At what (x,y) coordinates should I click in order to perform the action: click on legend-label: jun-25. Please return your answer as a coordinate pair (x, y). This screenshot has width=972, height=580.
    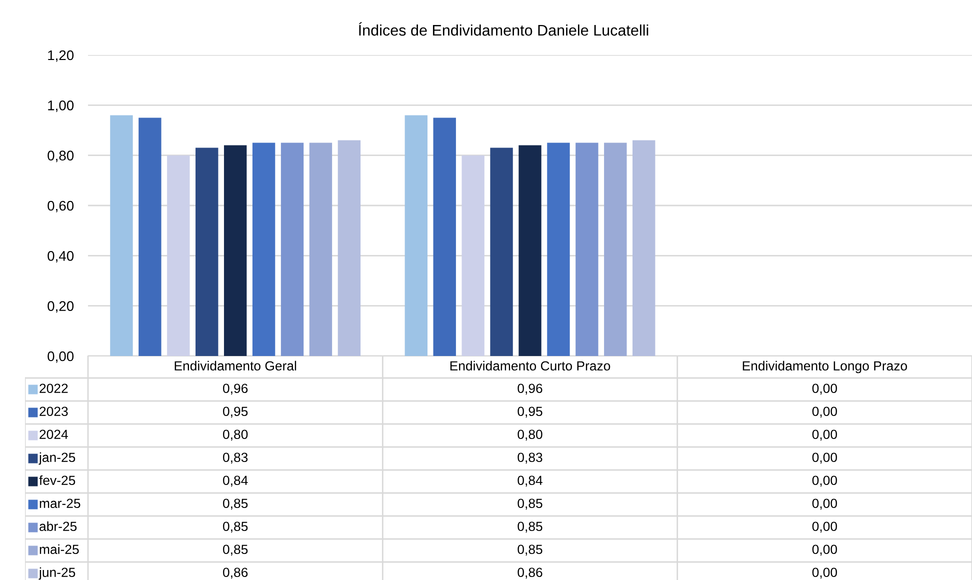
    Looking at the image, I should click on (57, 573).